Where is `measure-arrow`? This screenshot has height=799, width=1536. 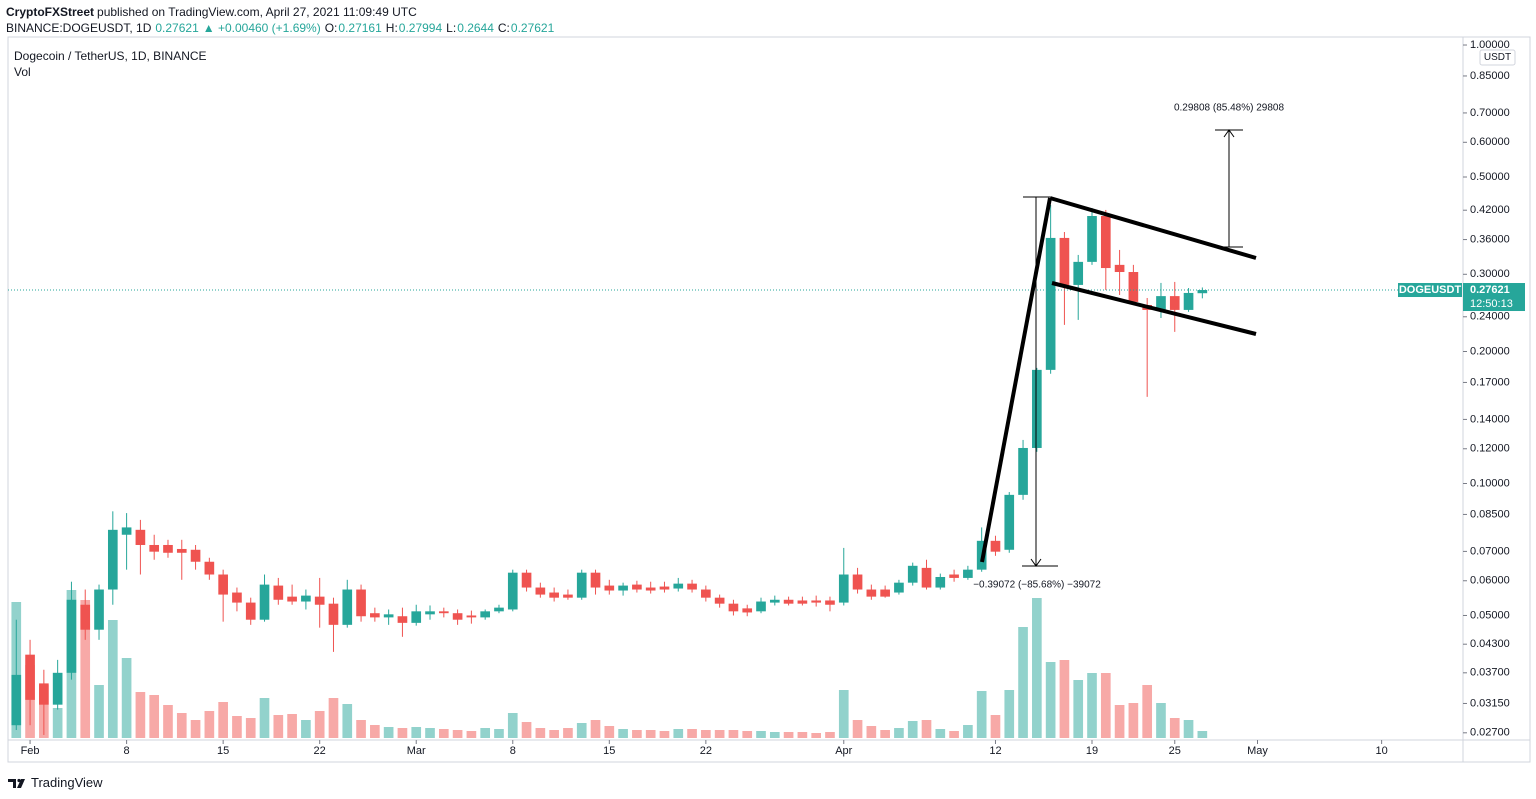
measure-arrow is located at coordinates (1036, 562).